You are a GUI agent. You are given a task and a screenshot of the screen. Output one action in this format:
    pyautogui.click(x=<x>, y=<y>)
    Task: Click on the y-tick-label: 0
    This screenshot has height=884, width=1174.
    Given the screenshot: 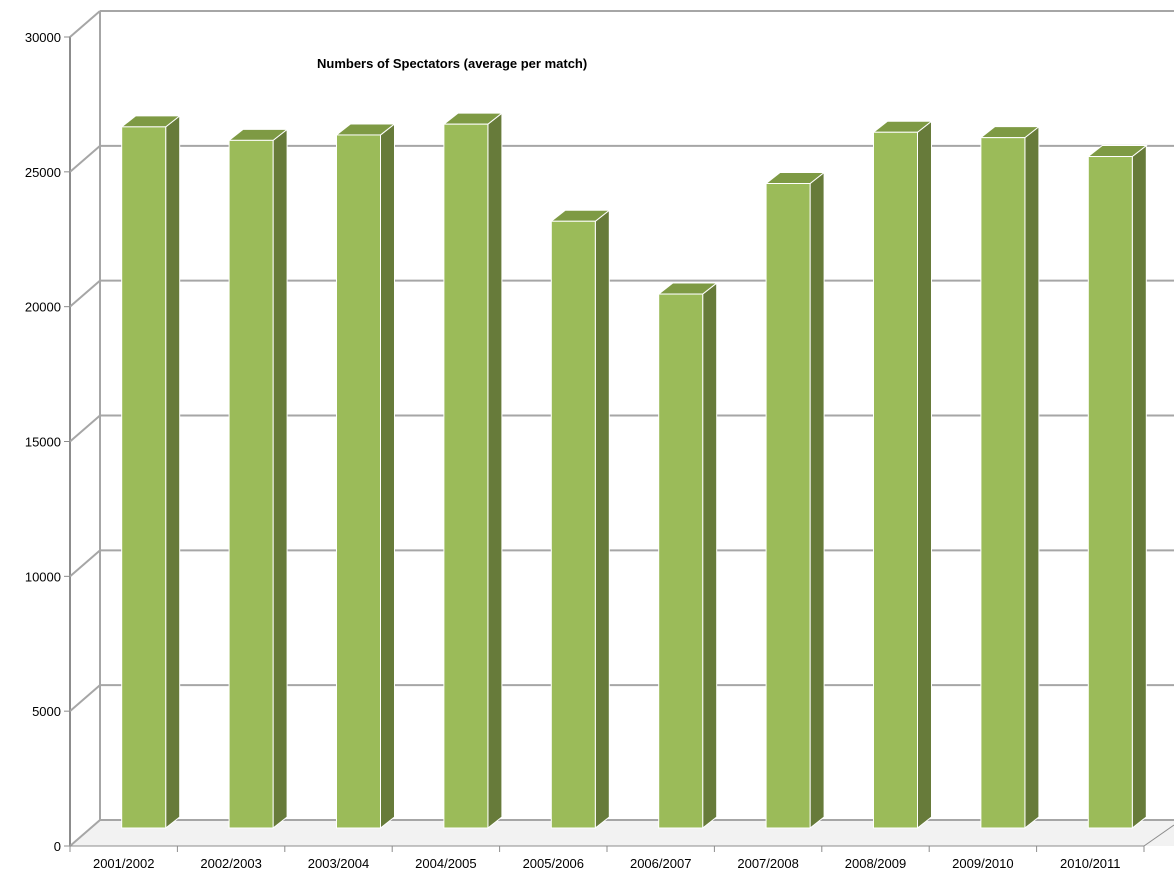 What is the action you would take?
    pyautogui.click(x=57, y=846)
    